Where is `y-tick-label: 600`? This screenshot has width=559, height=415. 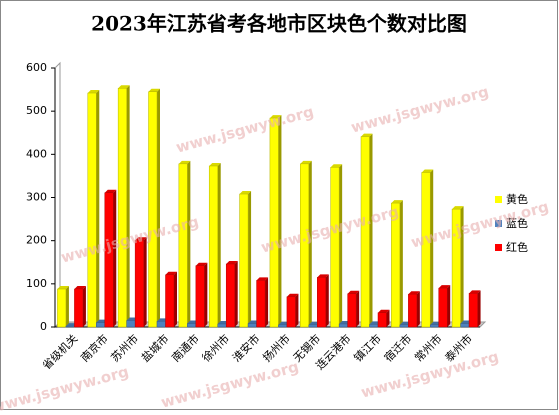 y-tick-label: 600 is located at coordinates (36, 67).